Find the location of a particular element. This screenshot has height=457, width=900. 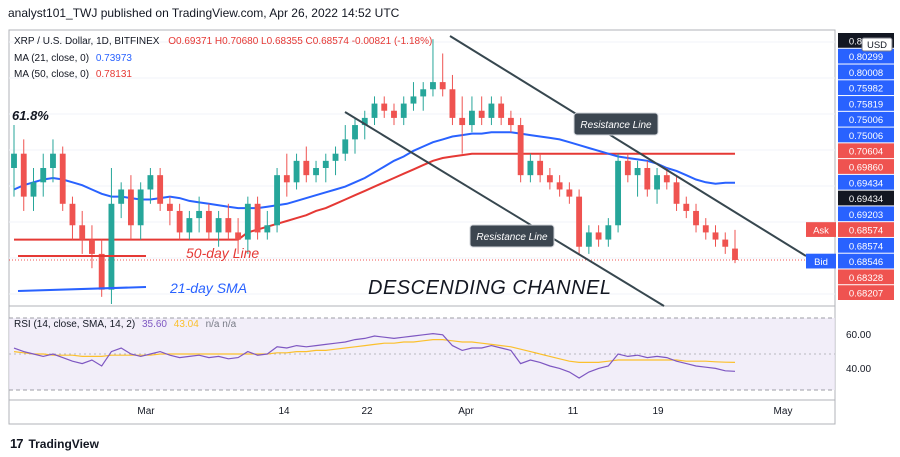

ask-tag is located at coordinates (821, 229).